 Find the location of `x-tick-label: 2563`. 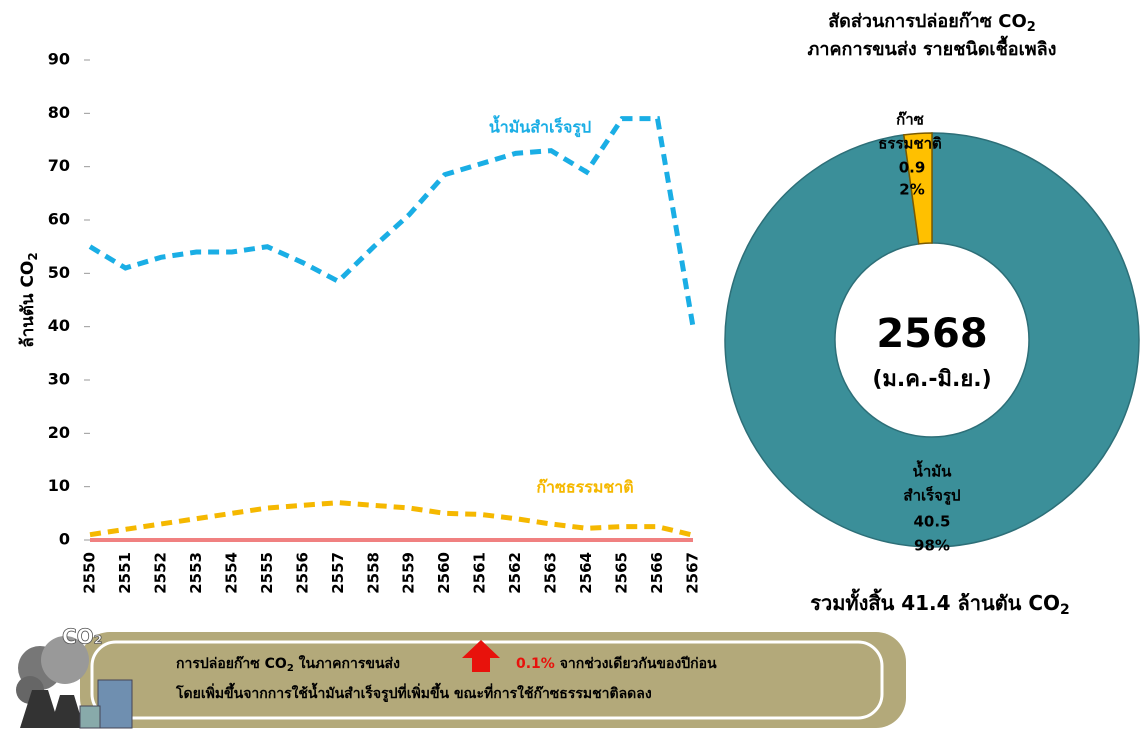

x-tick-label: 2563 is located at coordinates (551, 573).